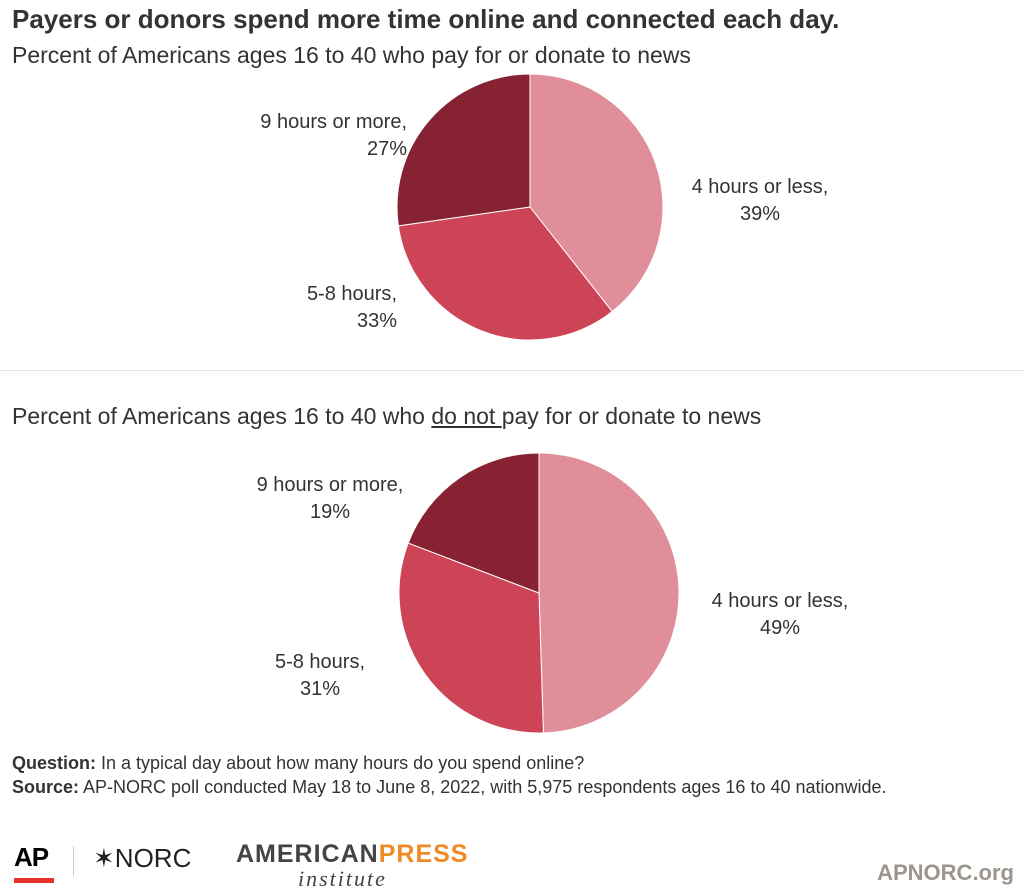 The image size is (1024, 894). Describe the element at coordinates (512, 370) in the screenshot. I see `divider` at that location.